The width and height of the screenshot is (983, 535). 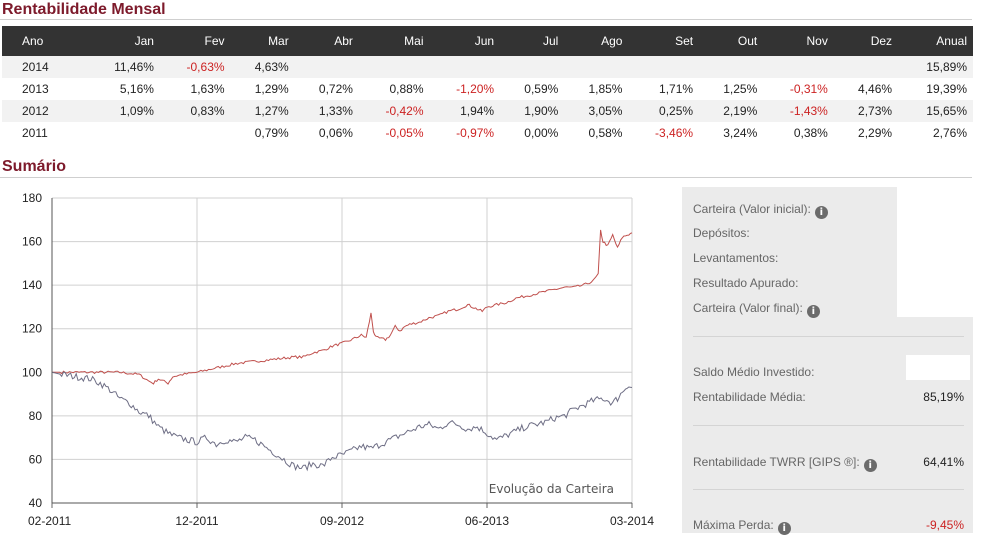 What do you see at coordinates (943, 462) in the screenshot?
I see `twrr-value: 64,41%` at bounding box center [943, 462].